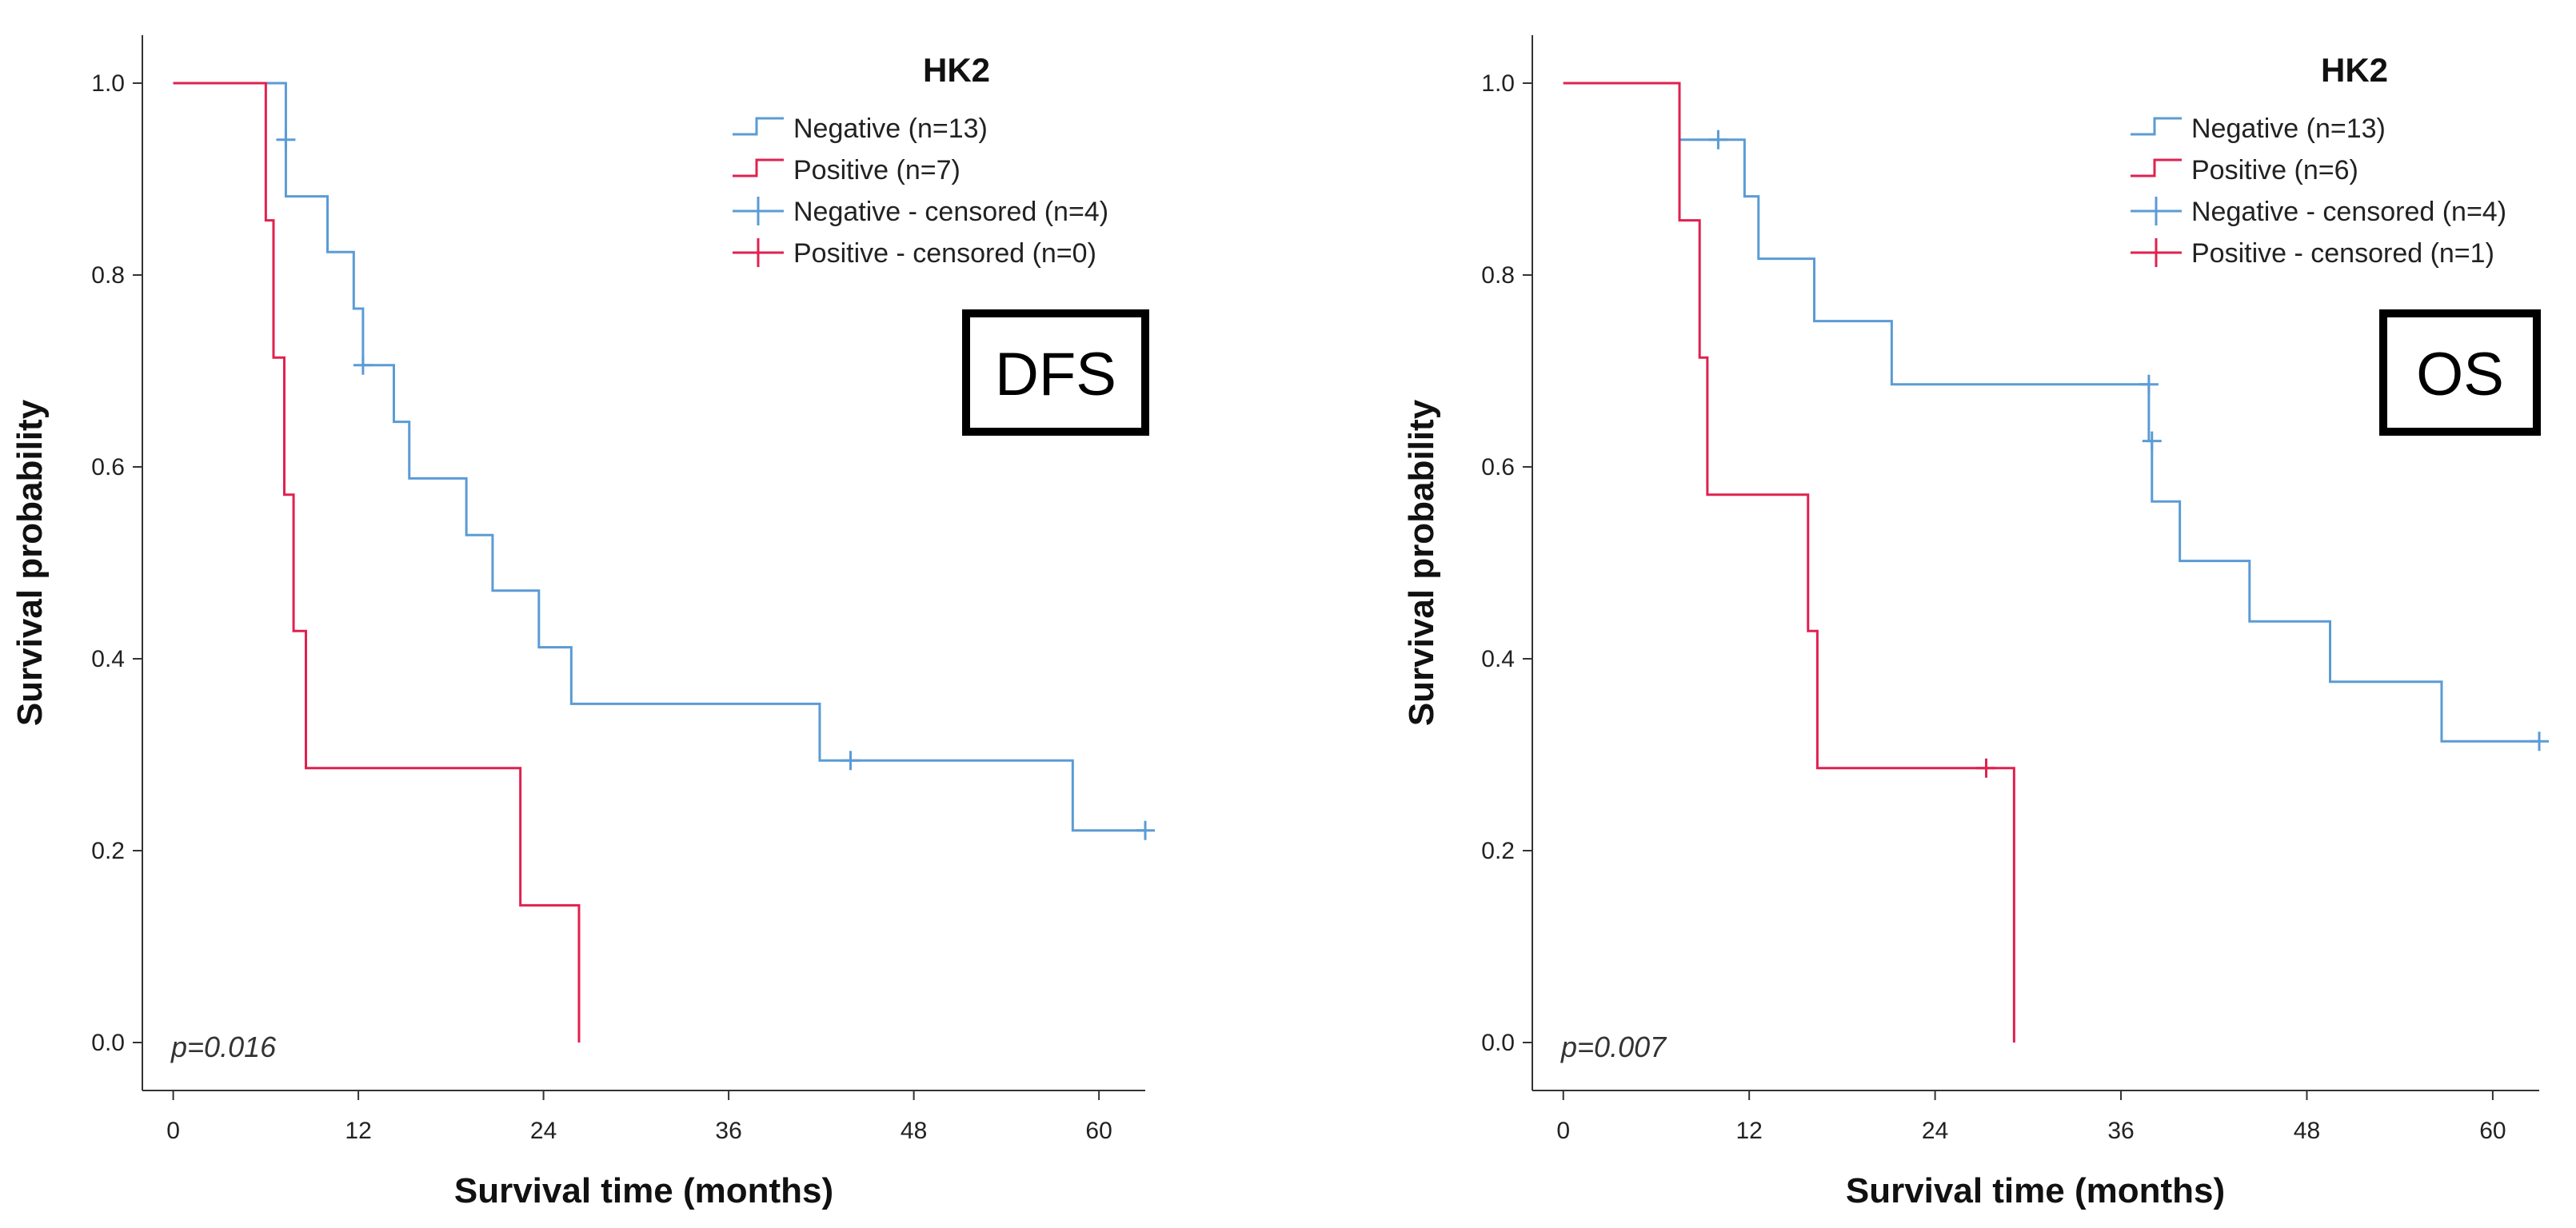 The image size is (2576, 1228). I want to click on badge-label: OS, so click(2460, 375).